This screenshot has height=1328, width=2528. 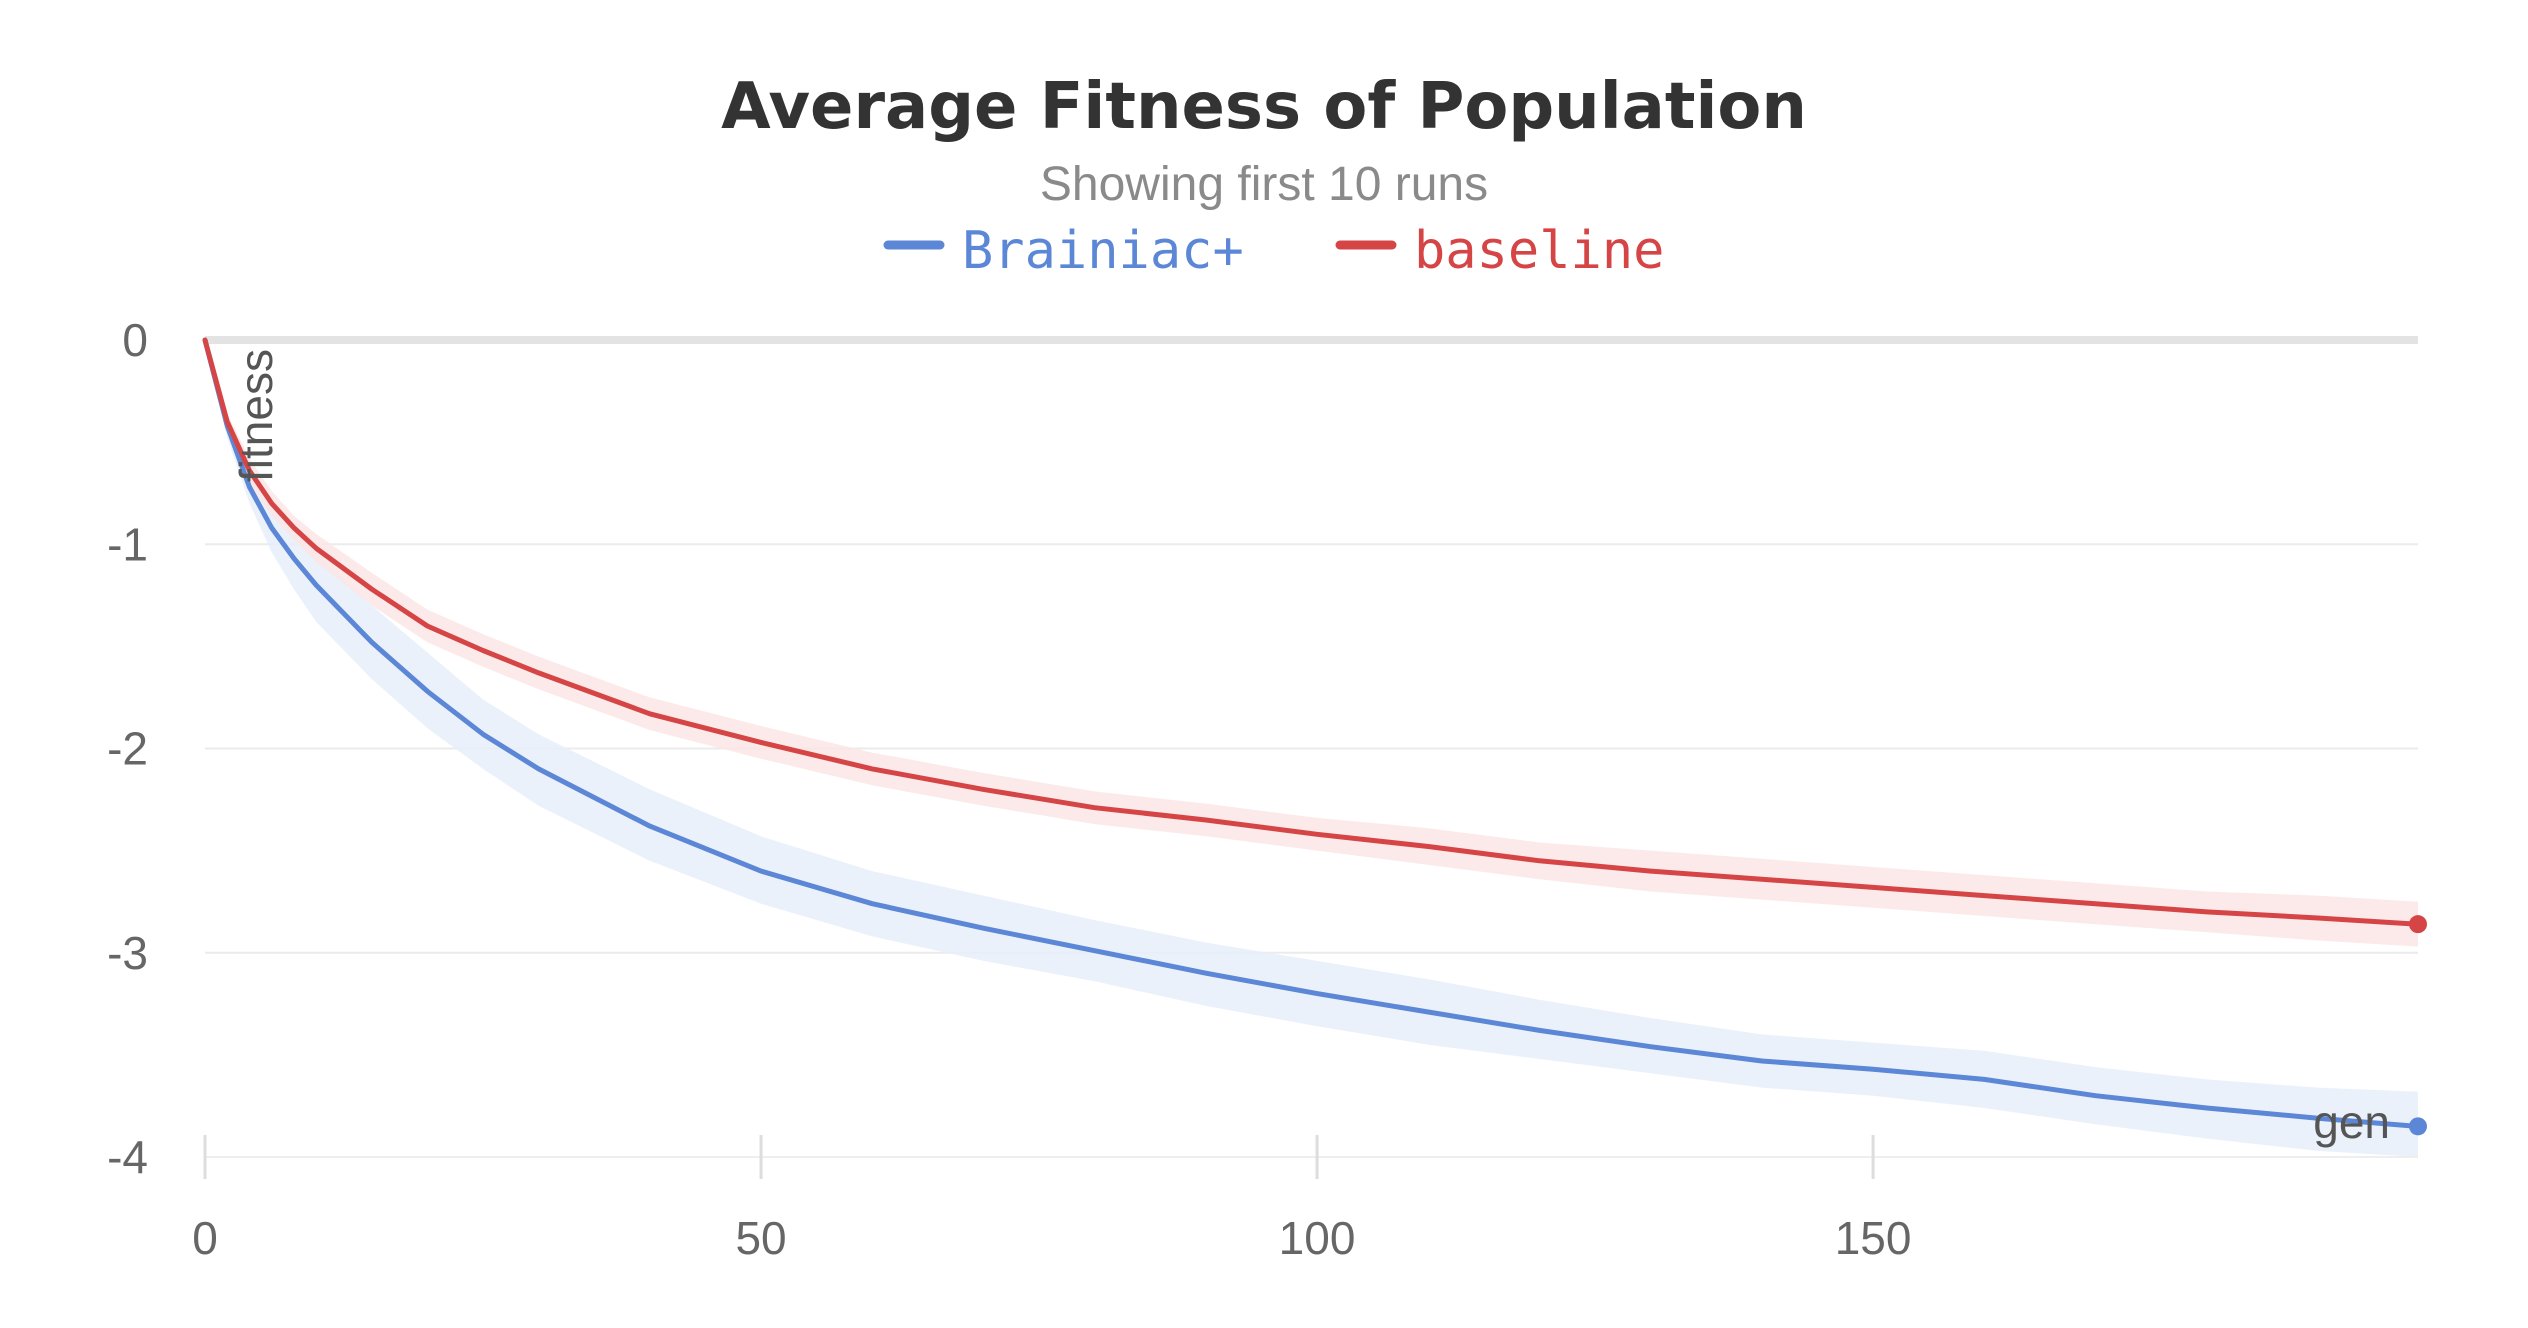 I want to click on legend-item-brainiac: Brainiac+, so click(x=1063, y=251).